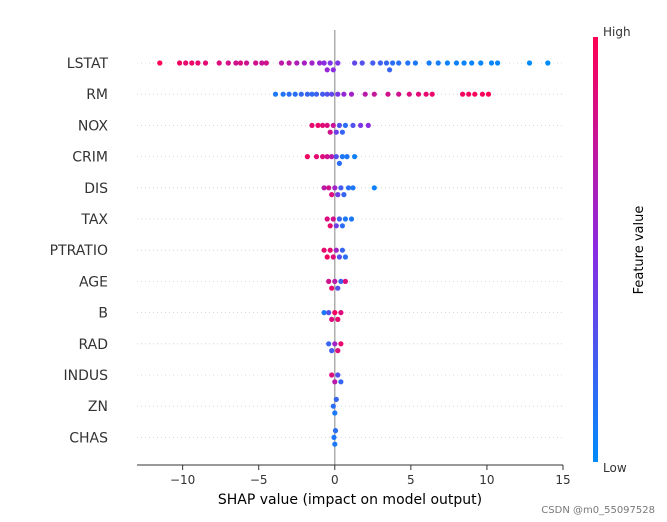  I want to click on feature-label-lstat: LSTAT, so click(88, 64).